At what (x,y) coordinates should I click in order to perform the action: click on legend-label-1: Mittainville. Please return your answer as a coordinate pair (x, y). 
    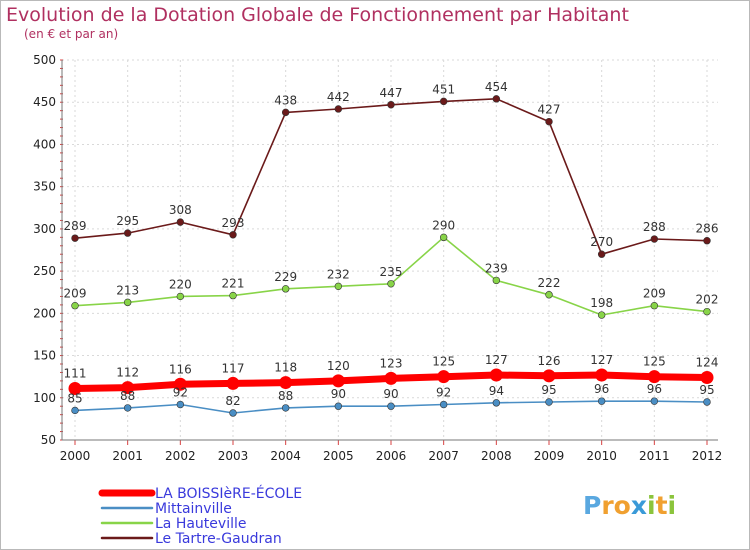
    Looking at the image, I should click on (193, 509).